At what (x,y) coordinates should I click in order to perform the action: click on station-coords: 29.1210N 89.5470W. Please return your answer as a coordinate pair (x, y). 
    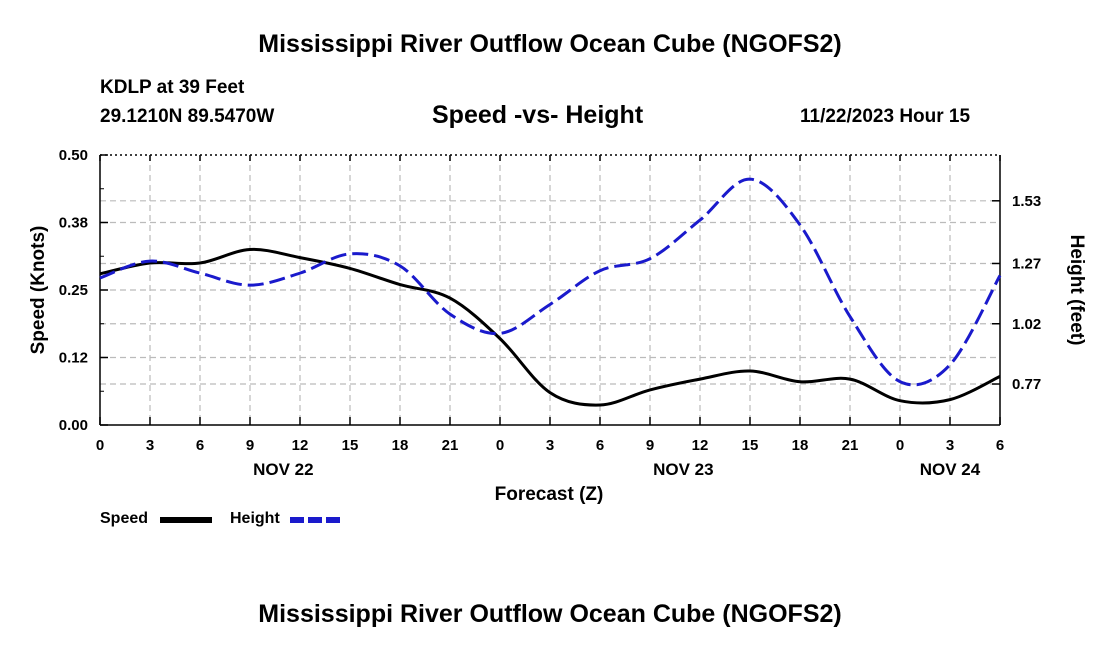
    Looking at the image, I should click on (187, 116).